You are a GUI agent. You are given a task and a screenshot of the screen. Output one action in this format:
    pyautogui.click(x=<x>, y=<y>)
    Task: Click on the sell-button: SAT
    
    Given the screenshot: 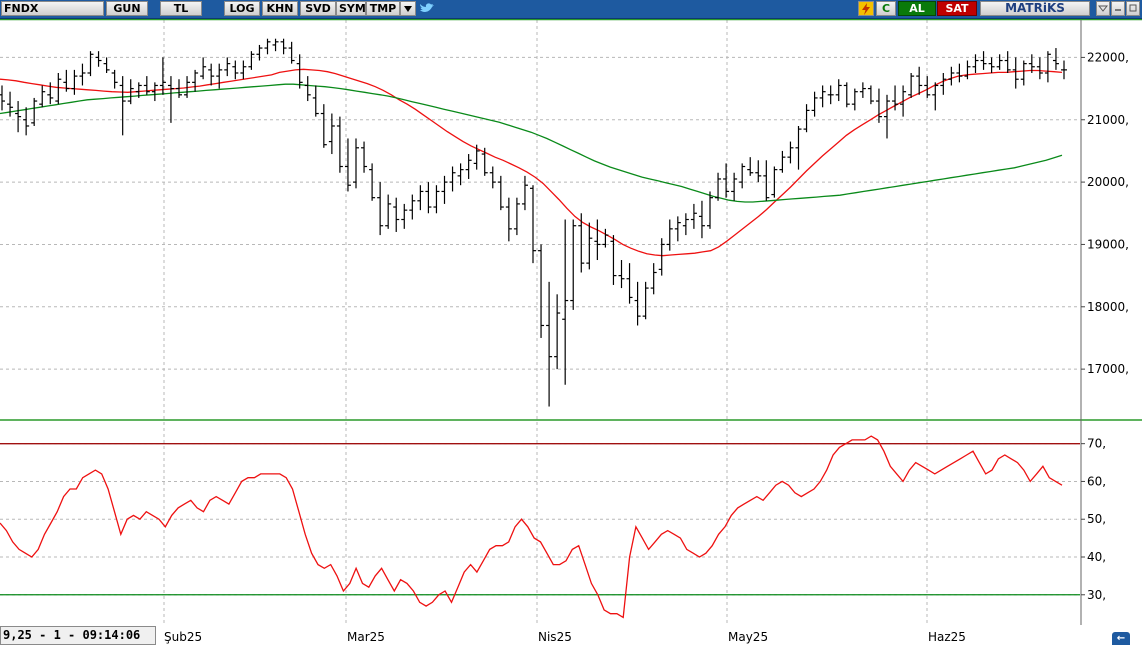 What is the action you would take?
    pyautogui.click(x=957, y=8)
    